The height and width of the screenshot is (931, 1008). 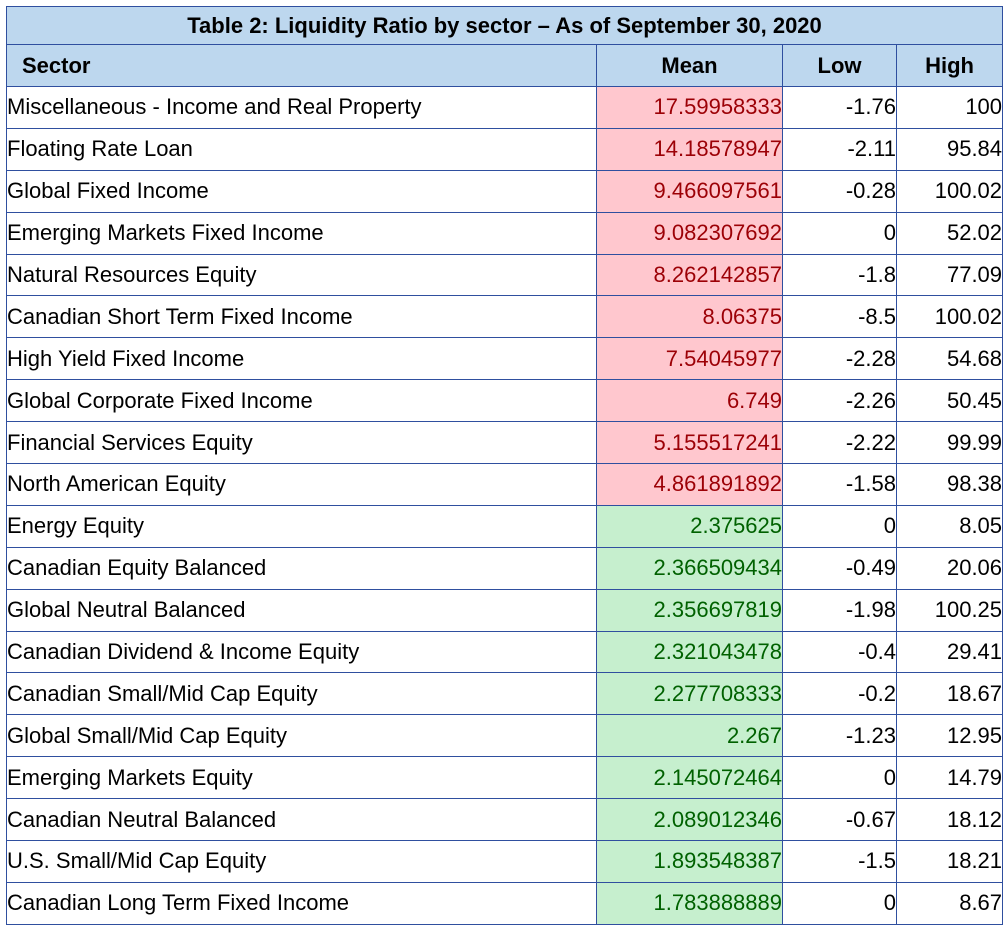 What do you see at coordinates (949, 610) in the screenshot?
I see `high-cell: 100.25` at bounding box center [949, 610].